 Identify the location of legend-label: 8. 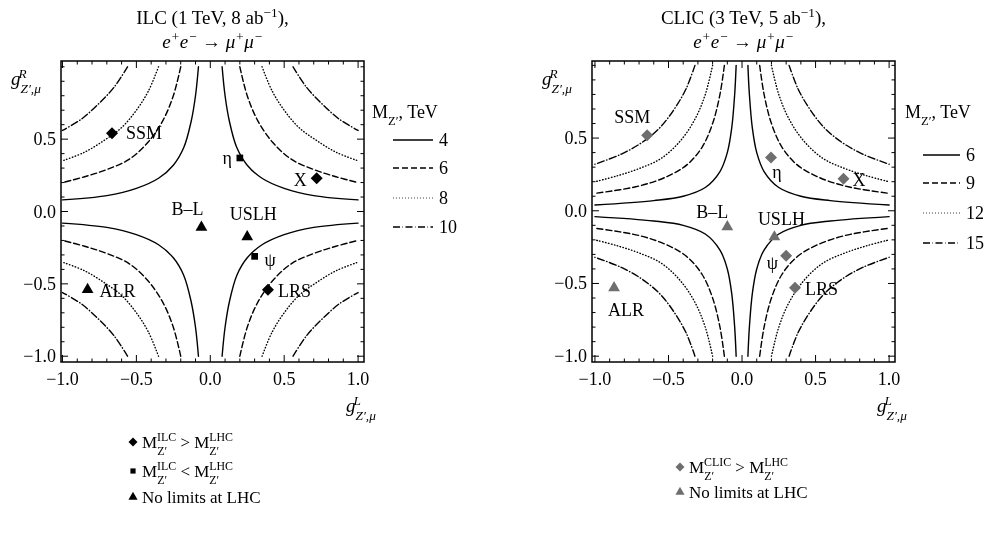
(443, 198).